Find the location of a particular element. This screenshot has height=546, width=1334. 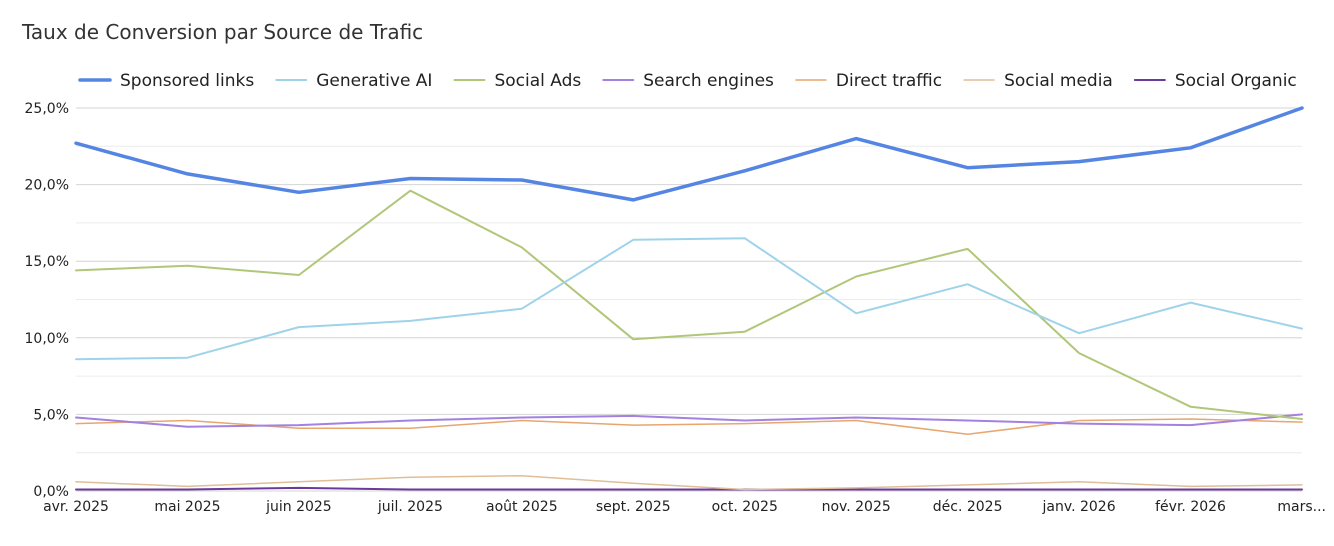

legend-item-social-media: Social media is located at coordinates (1038, 81).